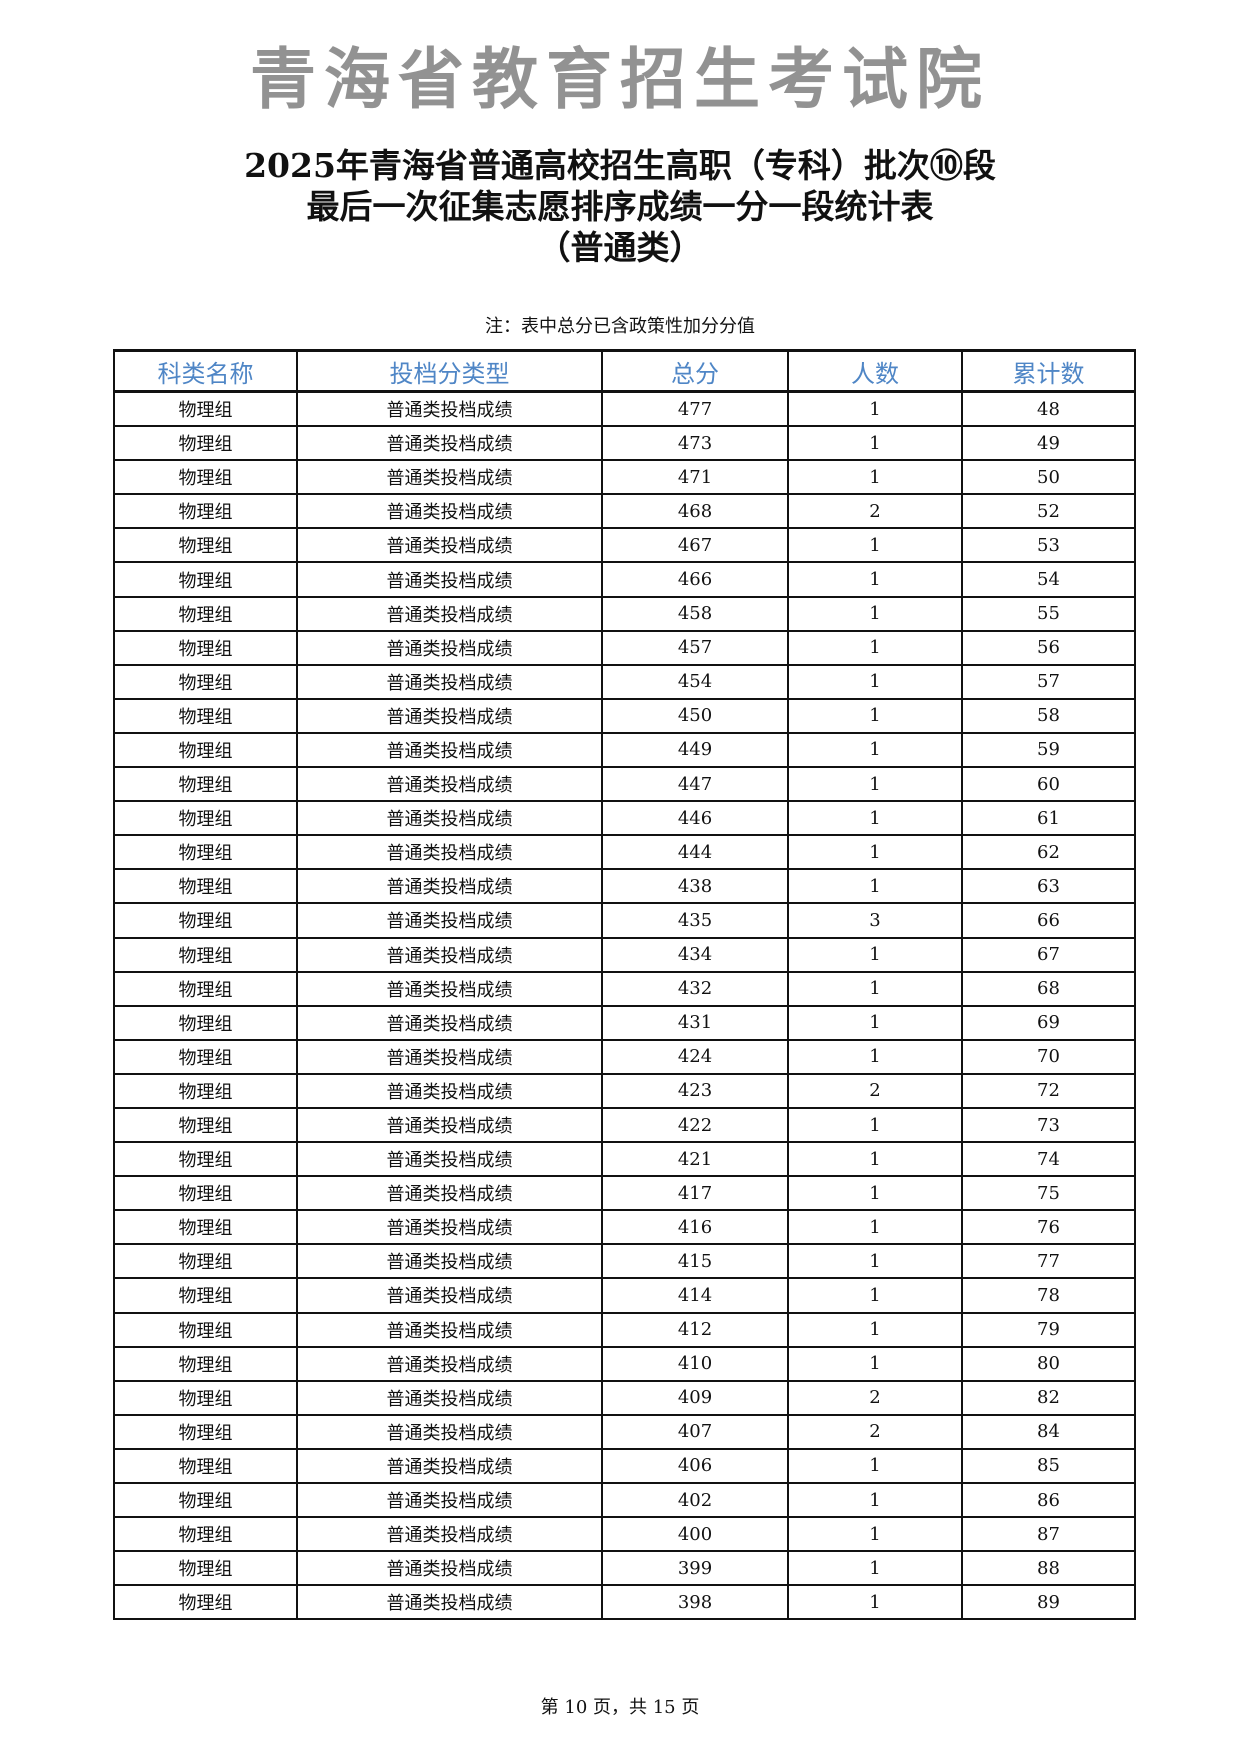 This screenshot has height=1753, width=1240. I want to click on table-row: 物理组 普通类投档成绩 444 1 62, so click(624, 852).